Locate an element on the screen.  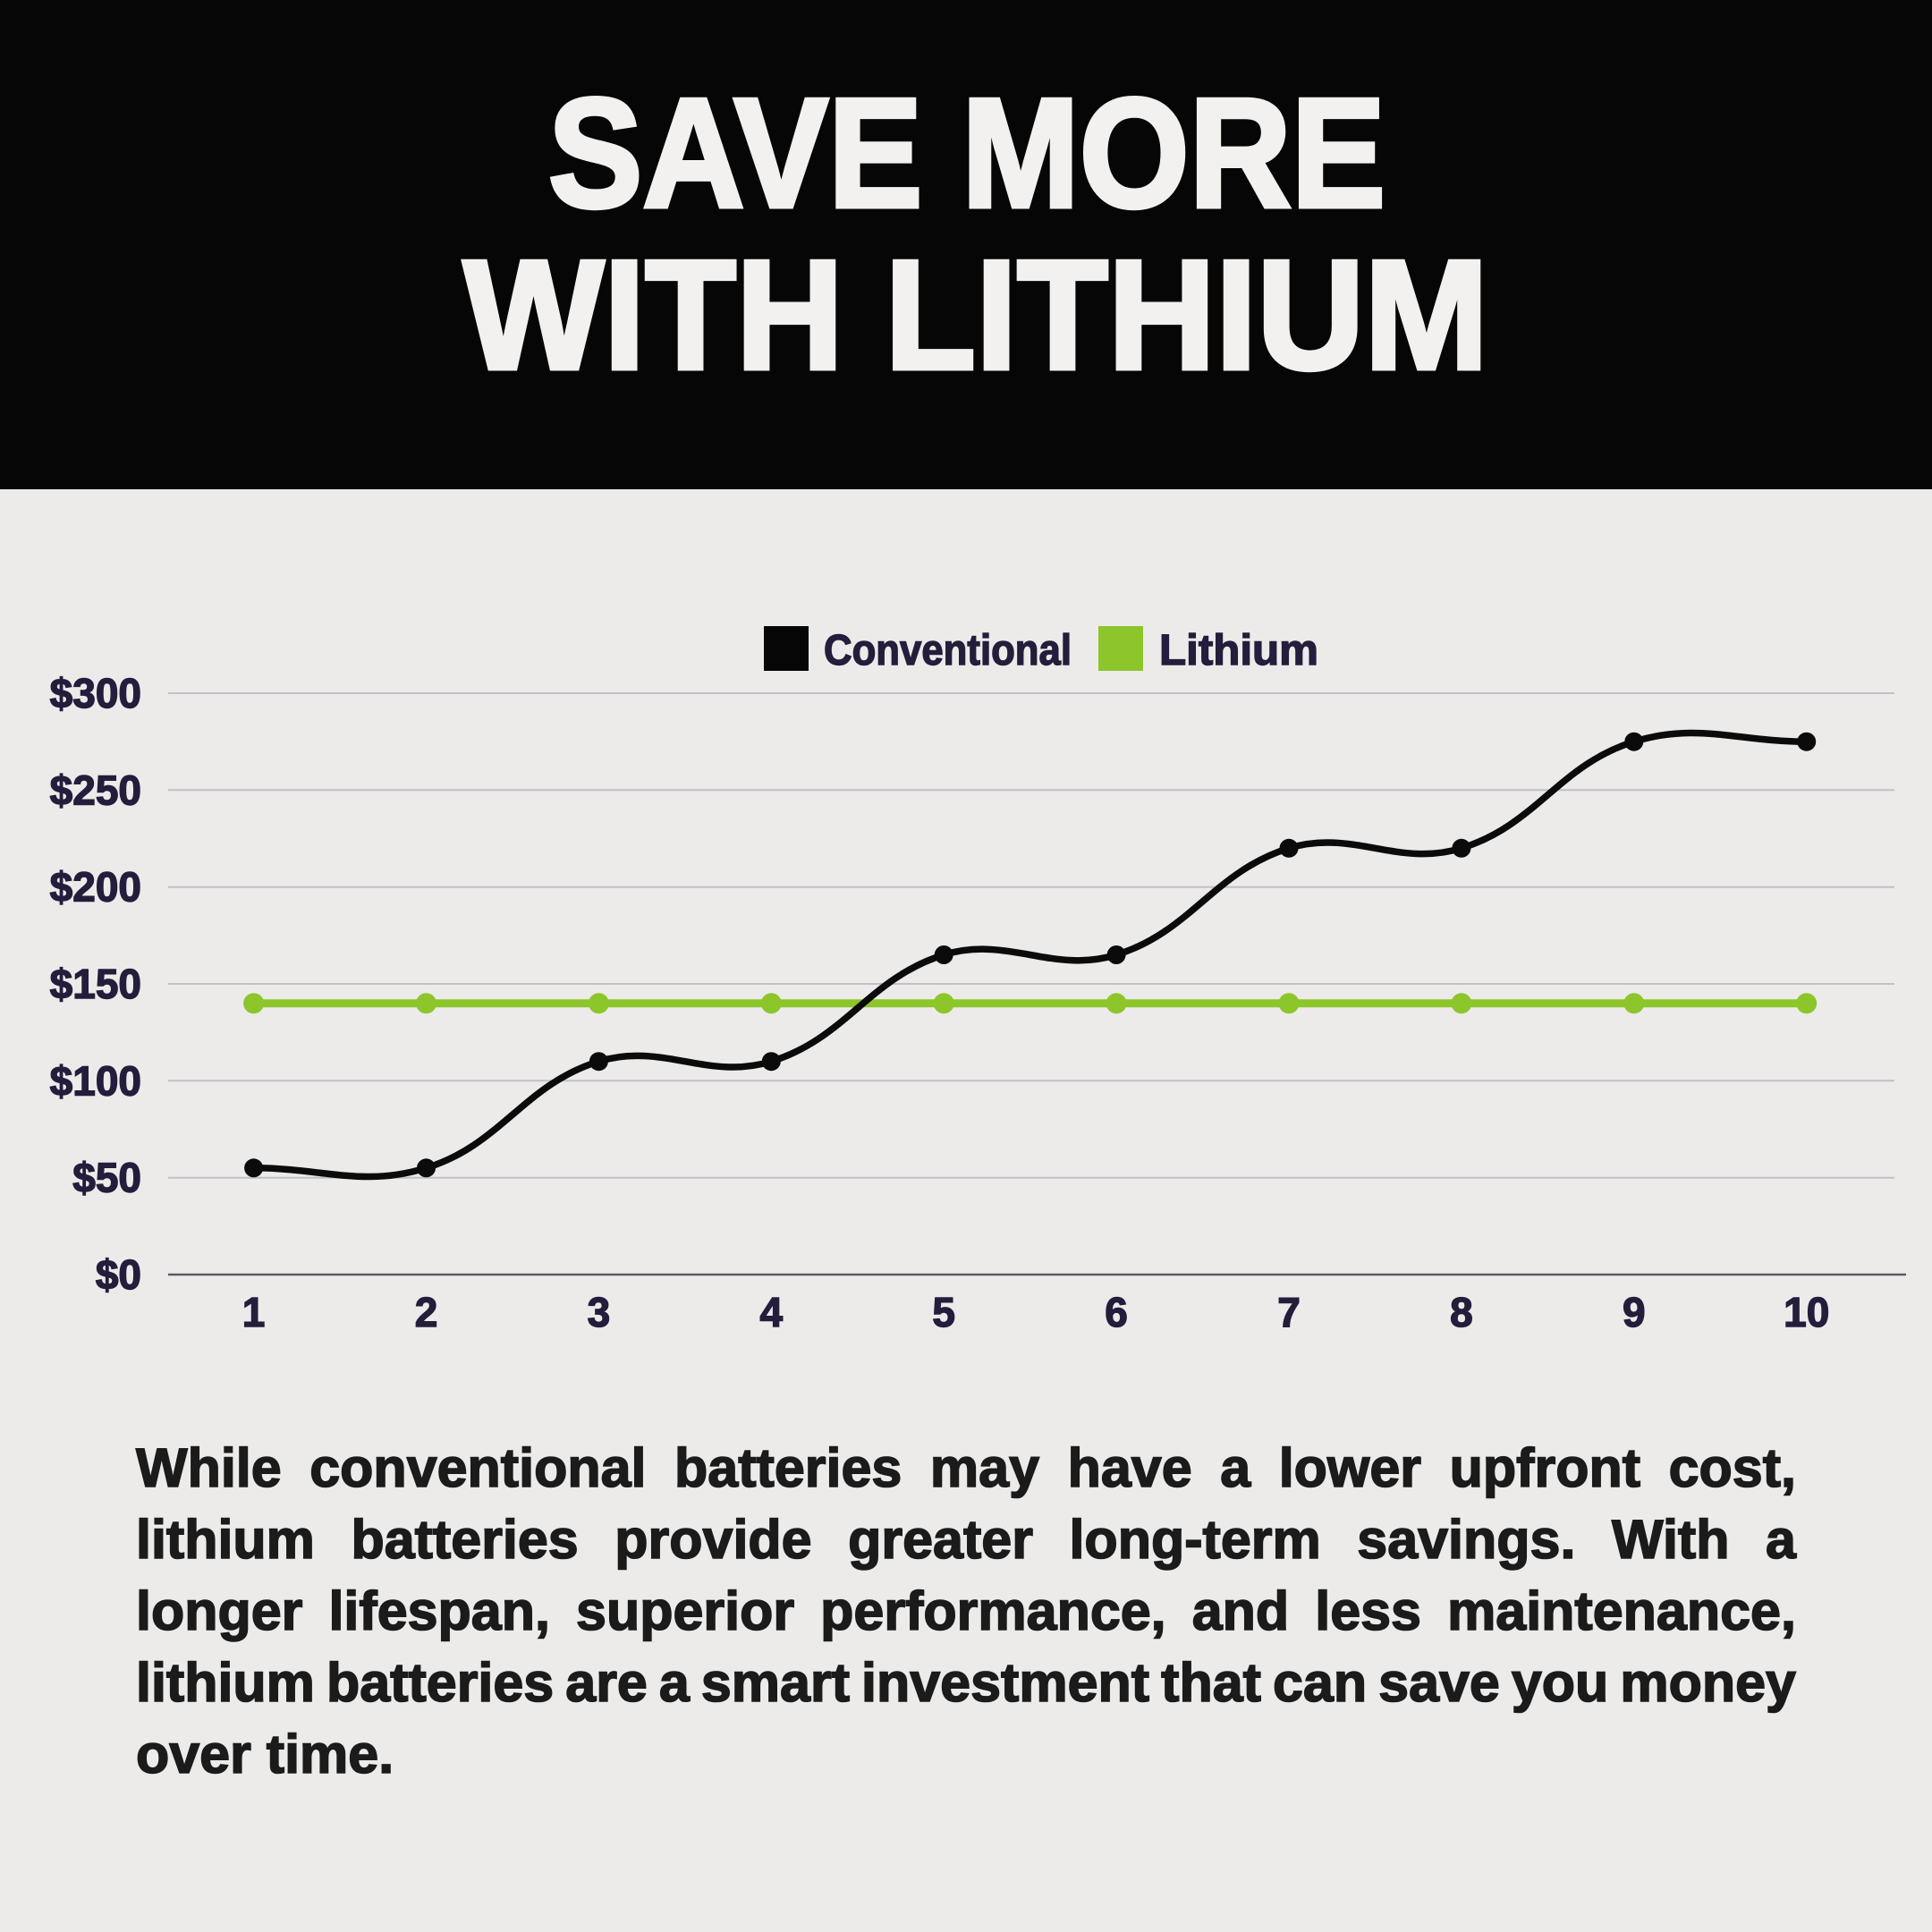
svg-text: 1 is located at coordinates (254, 1312).